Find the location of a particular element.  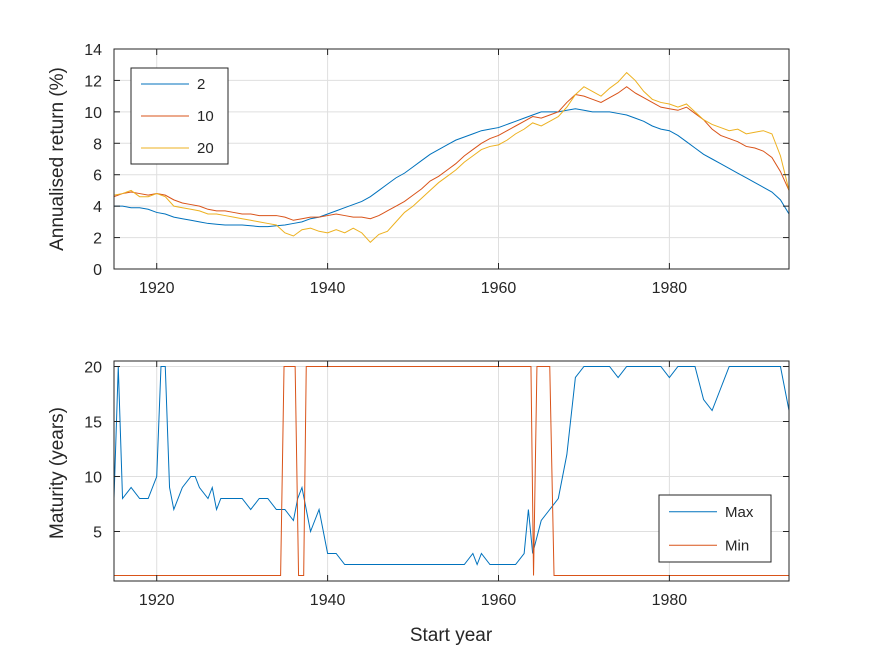

maturity-legend-box is located at coordinates (715, 528).